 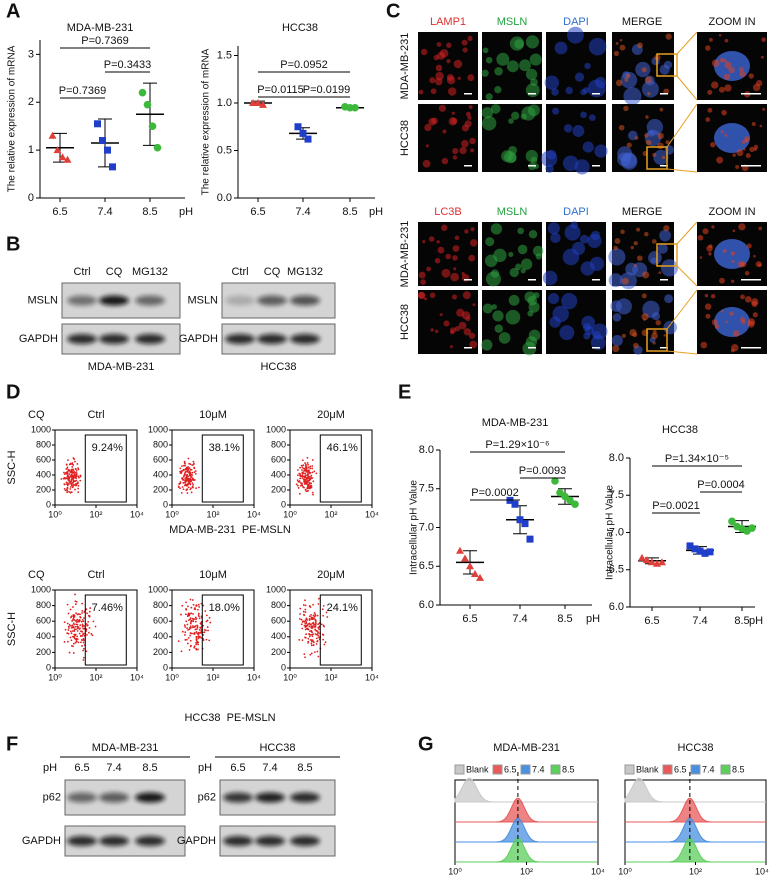 What do you see at coordinates (305, 339) in the screenshot?
I see `band` at bounding box center [305, 339].